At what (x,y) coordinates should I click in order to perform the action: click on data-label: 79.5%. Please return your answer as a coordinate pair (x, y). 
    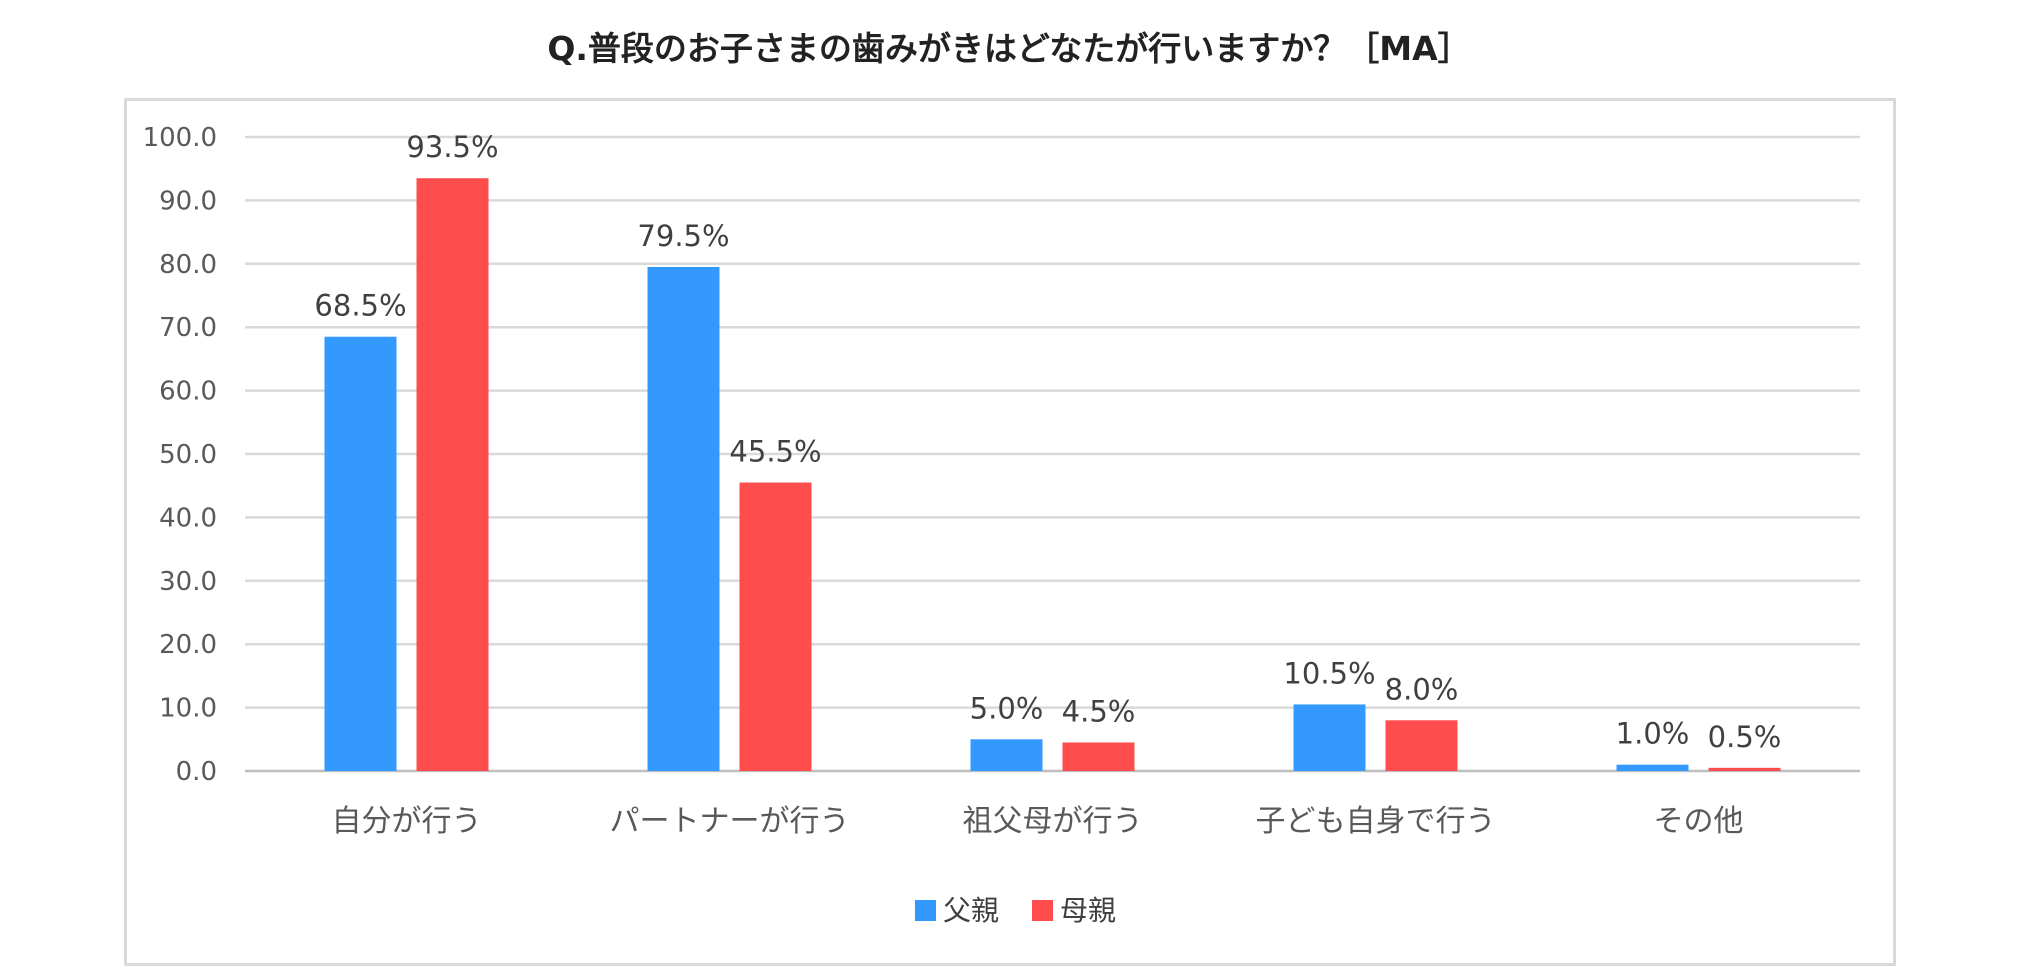
    Looking at the image, I should click on (683, 236).